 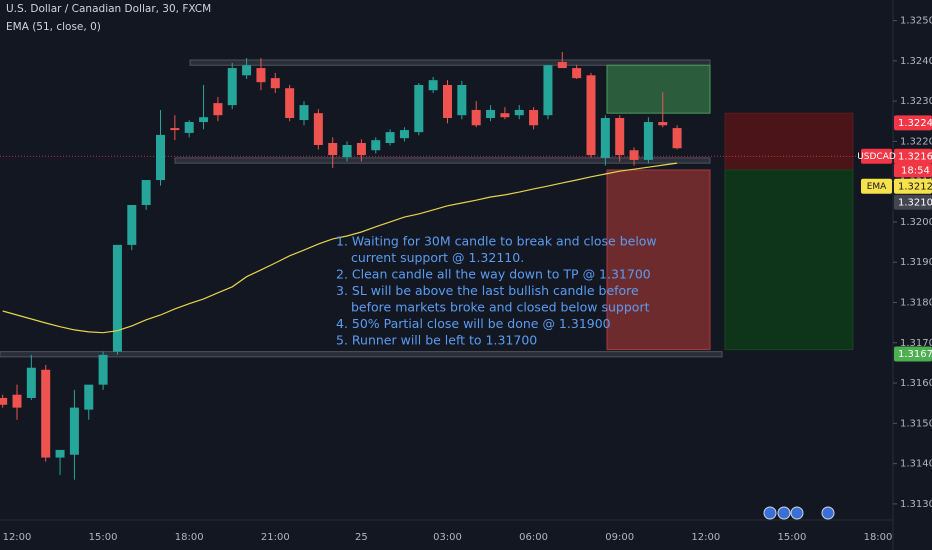 I want to click on price-tag-label: 1.31672, so click(x=915, y=354).